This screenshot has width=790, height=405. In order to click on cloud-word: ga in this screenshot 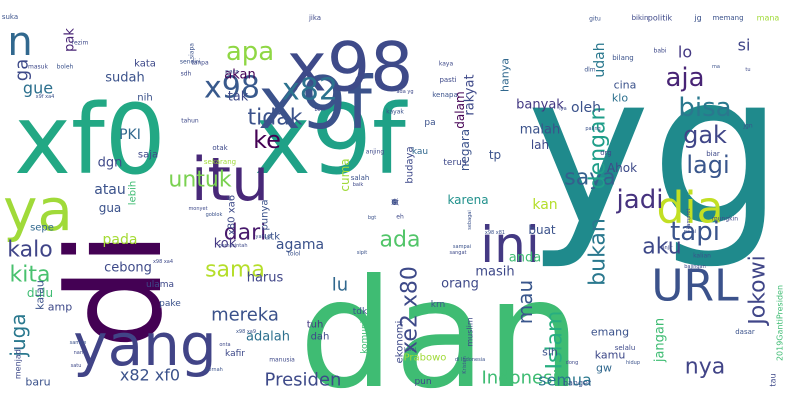, I will do `click(22, 70)`.